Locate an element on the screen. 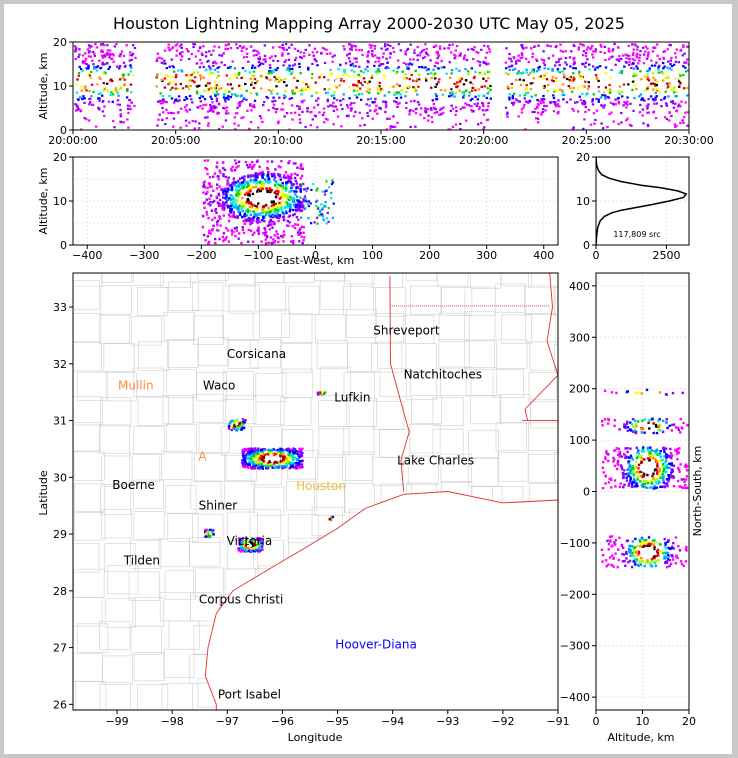 This screenshot has height=758, width=738. north-south-tick-label: 100 is located at coordinates (579, 440).